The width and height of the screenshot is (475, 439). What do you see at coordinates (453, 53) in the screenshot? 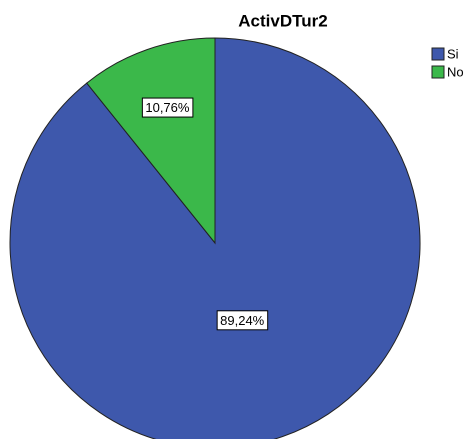
I see `legend-label: Si` at bounding box center [453, 53].